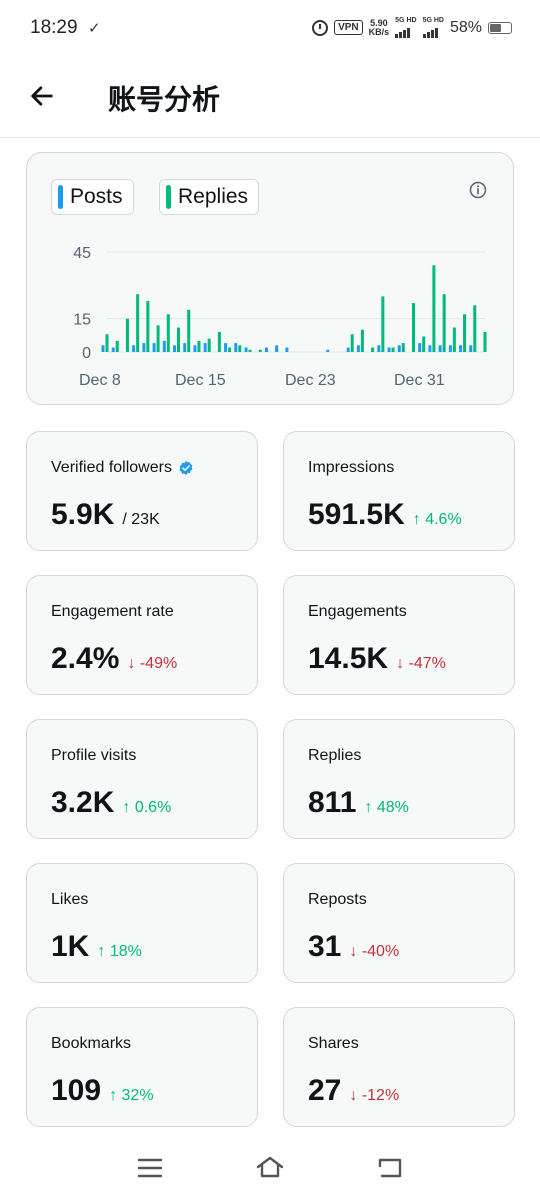  Describe the element at coordinates (270, 1168) in the screenshot. I see `home-button` at that location.